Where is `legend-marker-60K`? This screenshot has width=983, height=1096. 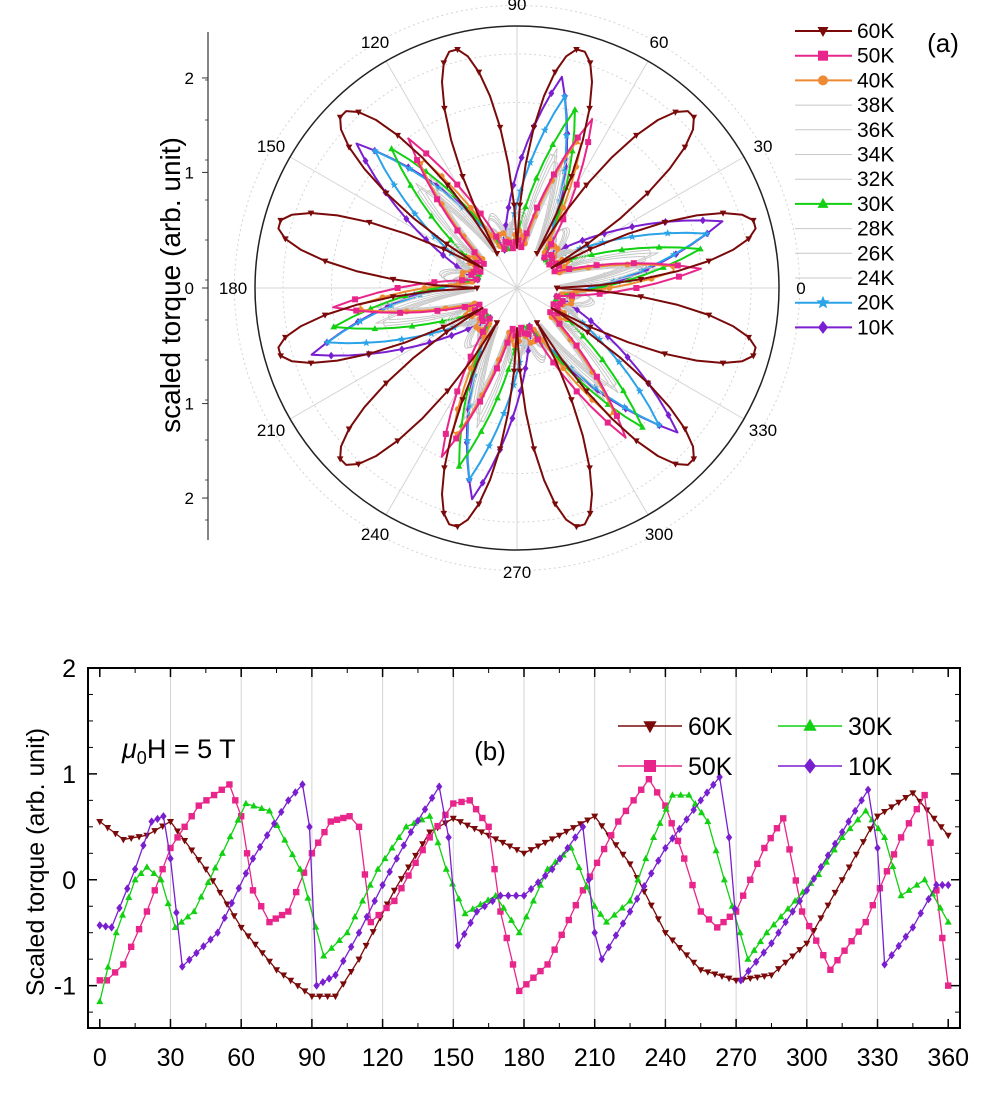 legend-marker-60K is located at coordinates (823, 32).